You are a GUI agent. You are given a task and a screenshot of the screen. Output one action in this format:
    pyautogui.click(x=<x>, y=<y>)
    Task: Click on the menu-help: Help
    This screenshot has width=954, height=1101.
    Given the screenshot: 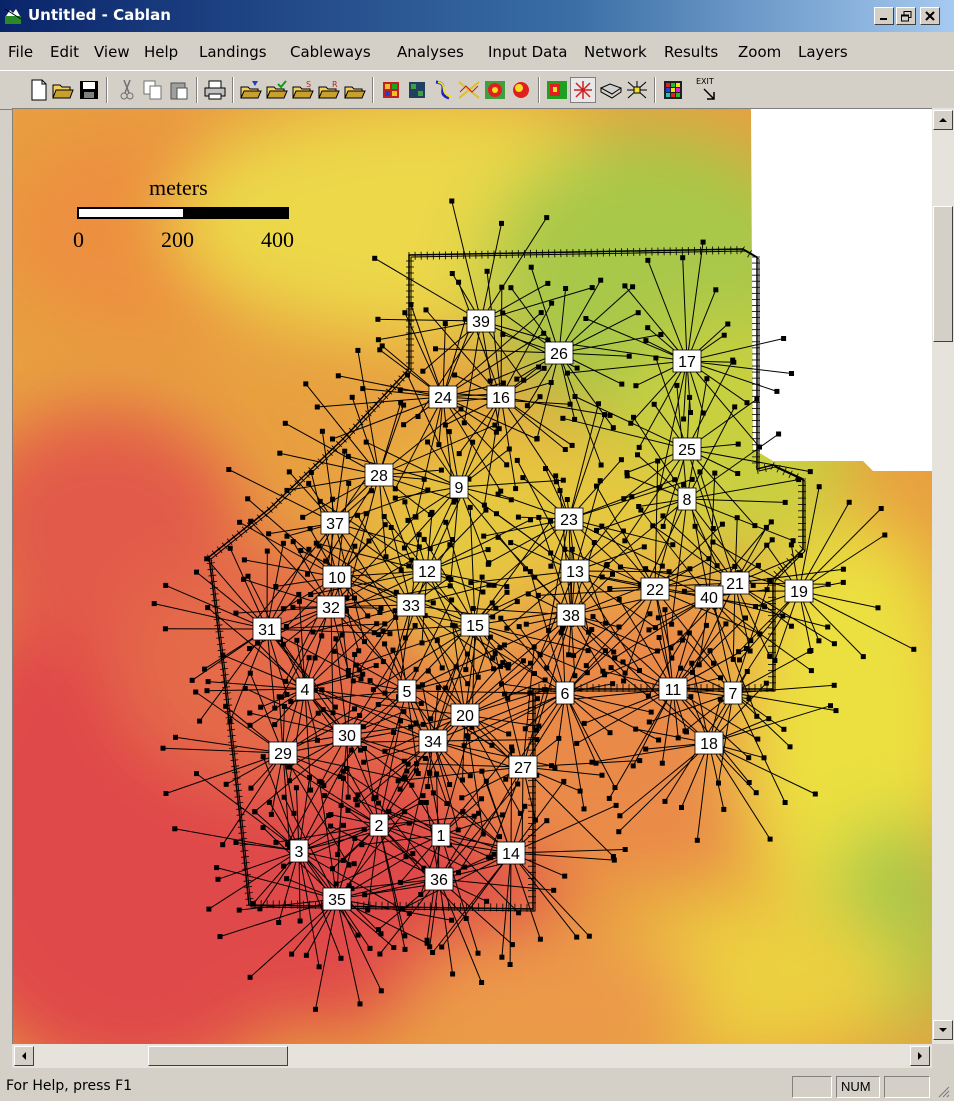 What is the action you would take?
    pyautogui.click(x=161, y=52)
    